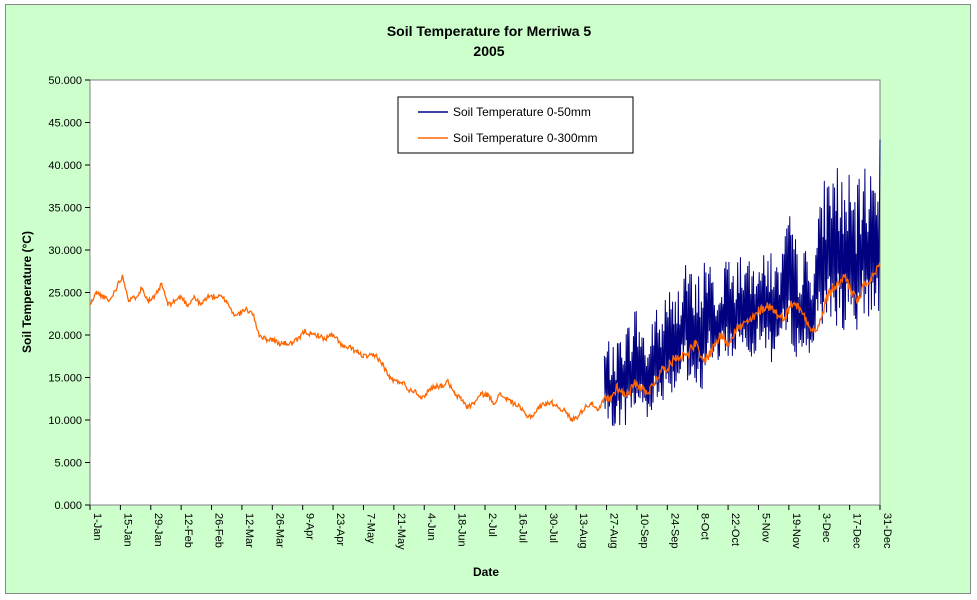 The width and height of the screenshot is (977, 600). I want to click on x-tick-label: 26-Feb, so click(219, 530).